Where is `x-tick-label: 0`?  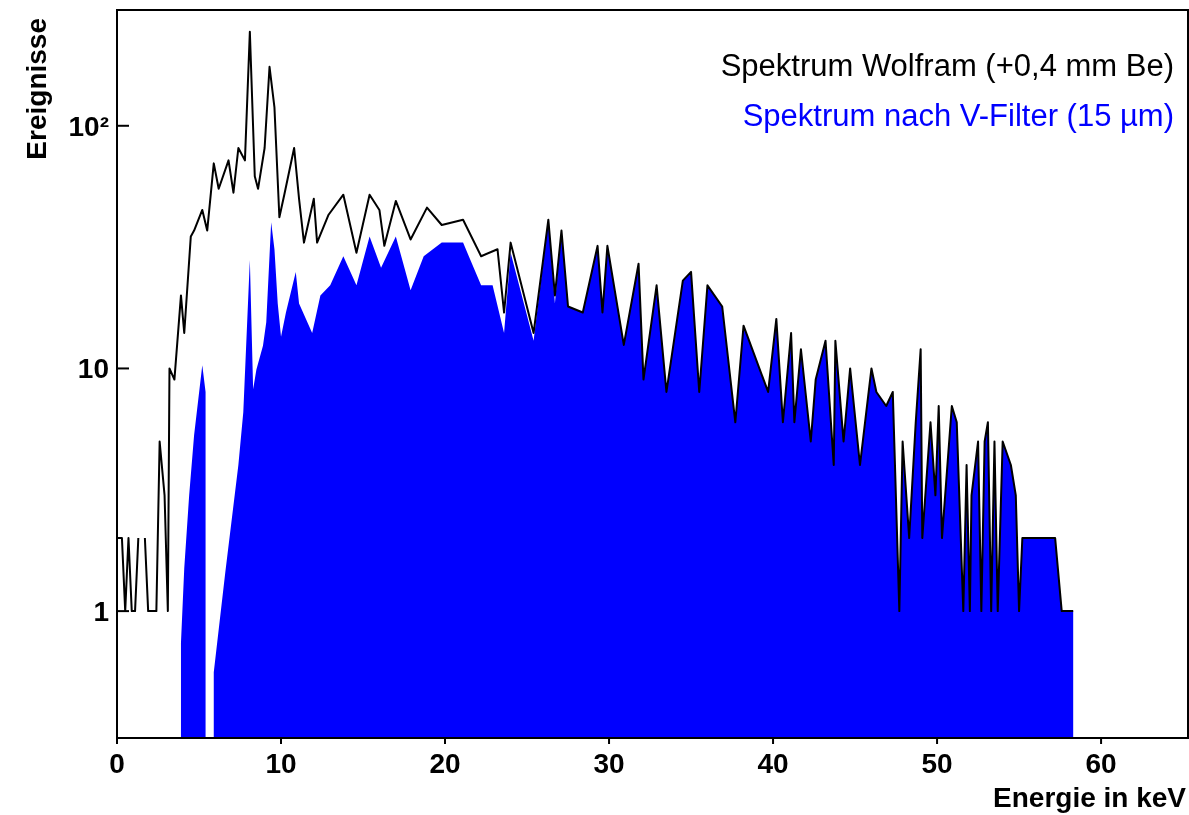
x-tick-label: 0 is located at coordinates (117, 763).